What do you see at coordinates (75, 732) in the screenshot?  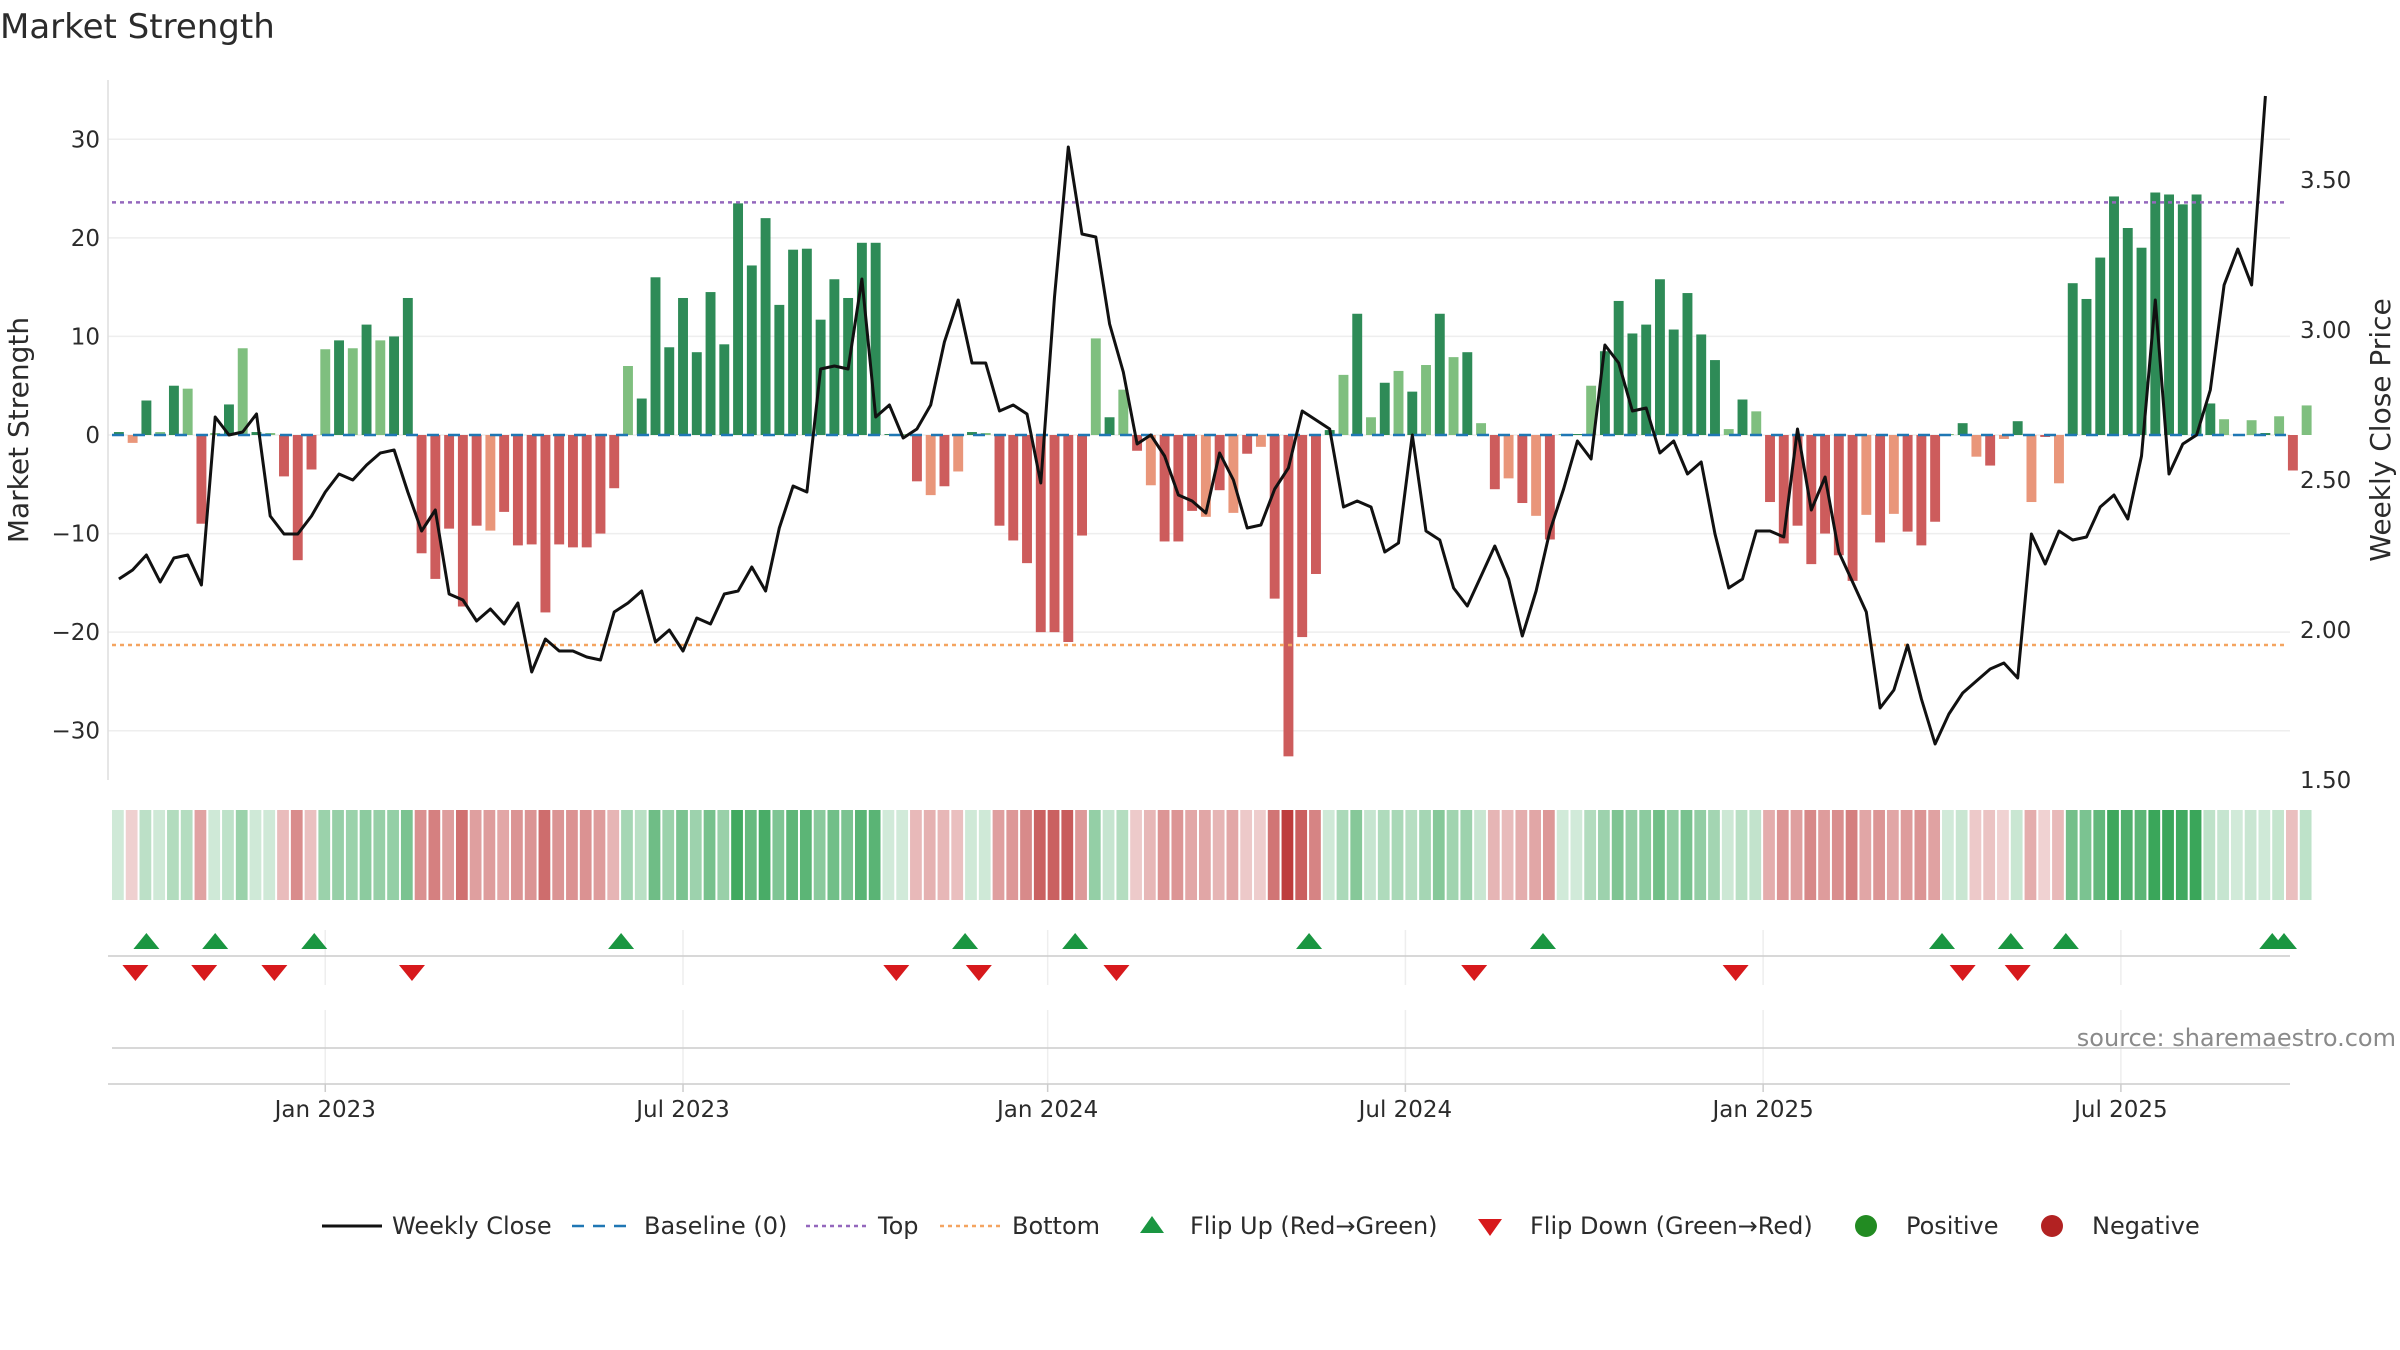 I see `y-tick-label: −30` at bounding box center [75, 732].